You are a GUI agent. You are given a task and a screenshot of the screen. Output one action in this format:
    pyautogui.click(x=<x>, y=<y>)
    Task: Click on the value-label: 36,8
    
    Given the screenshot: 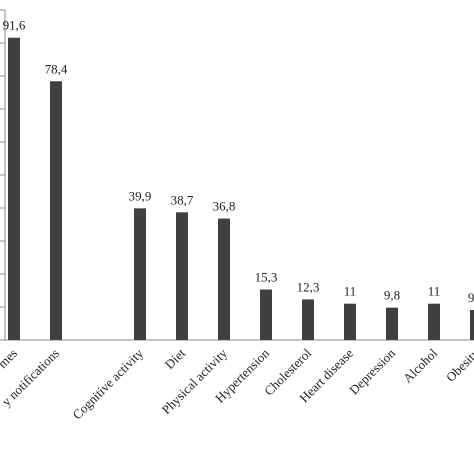 What is the action you would take?
    pyautogui.click(x=224, y=206)
    